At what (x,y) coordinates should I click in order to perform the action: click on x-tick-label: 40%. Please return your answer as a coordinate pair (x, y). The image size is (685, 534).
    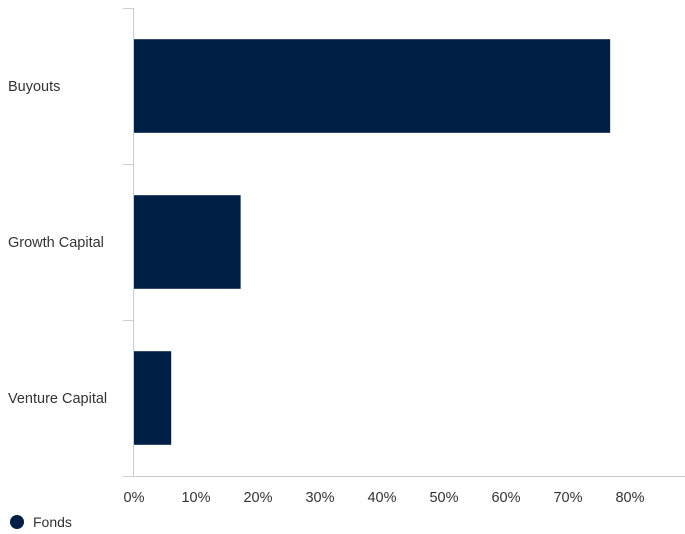
    Looking at the image, I should click on (381, 498).